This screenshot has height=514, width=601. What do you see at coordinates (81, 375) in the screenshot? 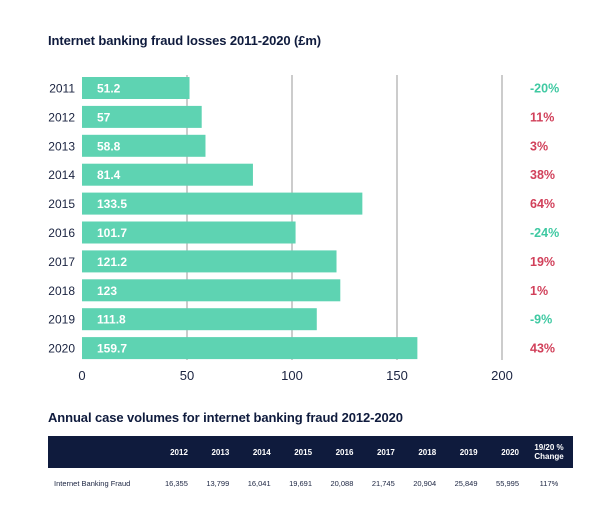
I see `x-tick-label: 0` at bounding box center [81, 375].